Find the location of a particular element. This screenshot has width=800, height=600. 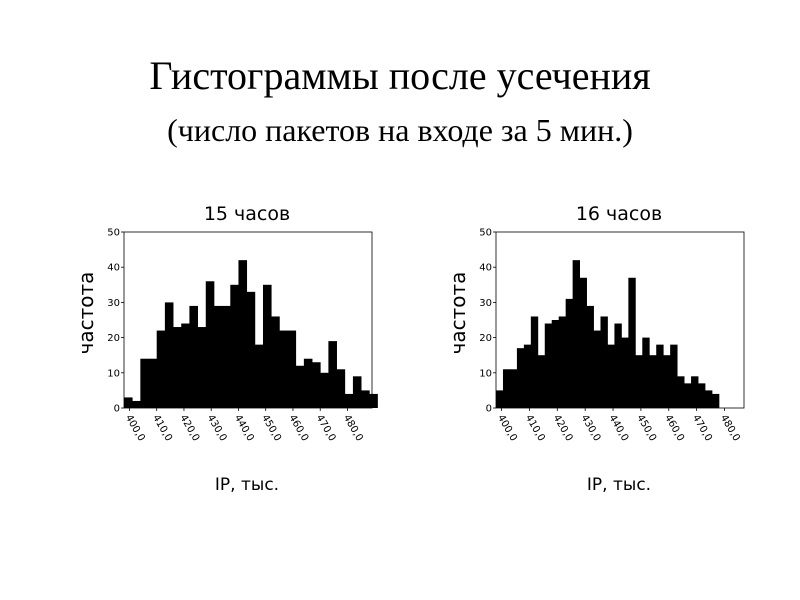

slide-title: Гистограммы после усечения is located at coordinates (400, 75).